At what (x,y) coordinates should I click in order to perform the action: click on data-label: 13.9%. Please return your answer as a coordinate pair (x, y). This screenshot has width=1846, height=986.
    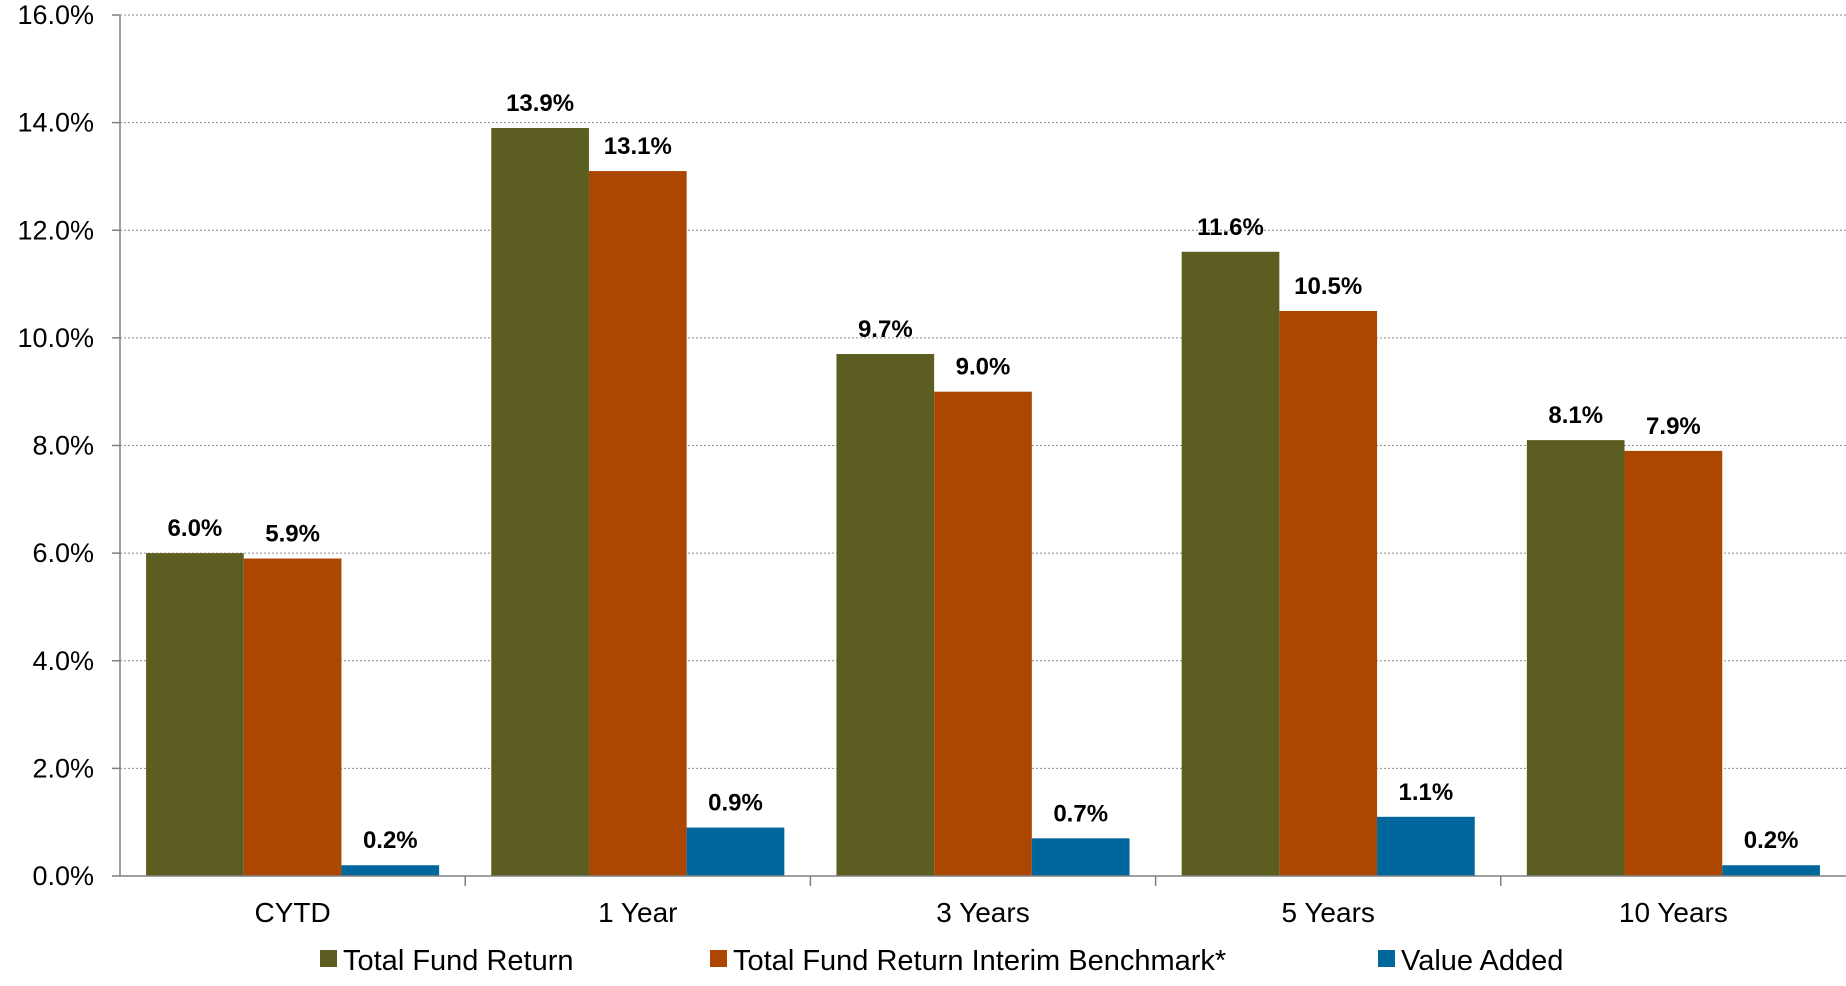
    Looking at the image, I should click on (540, 103).